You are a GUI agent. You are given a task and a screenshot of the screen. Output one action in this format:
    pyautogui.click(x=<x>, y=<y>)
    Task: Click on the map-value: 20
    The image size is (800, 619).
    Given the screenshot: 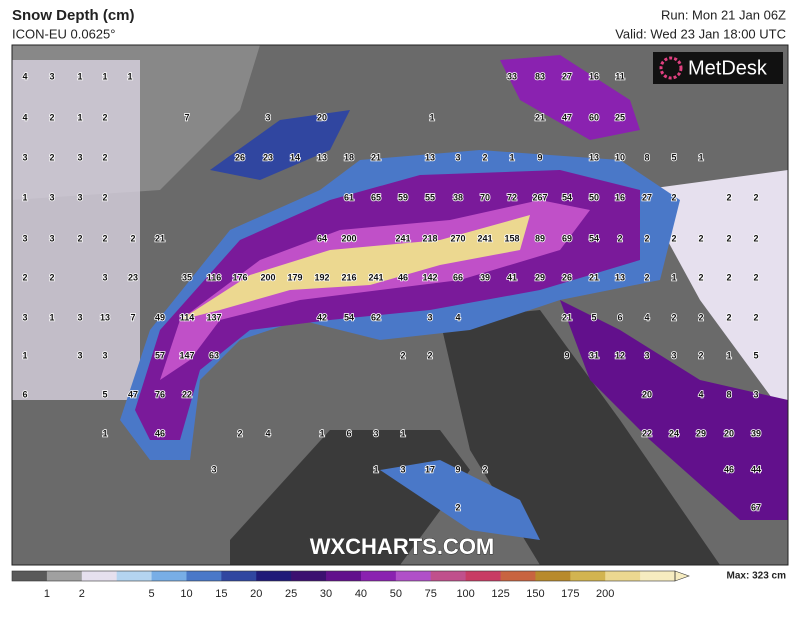 What is the action you would take?
    pyautogui.click(x=322, y=117)
    